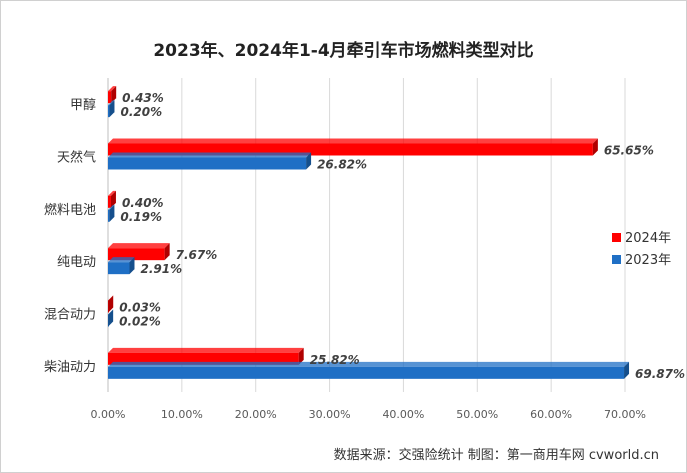 The height and width of the screenshot is (473, 687). What do you see at coordinates (141, 217) in the screenshot?
I see `data-label: 0.19%` at bounding box center [141, 217].